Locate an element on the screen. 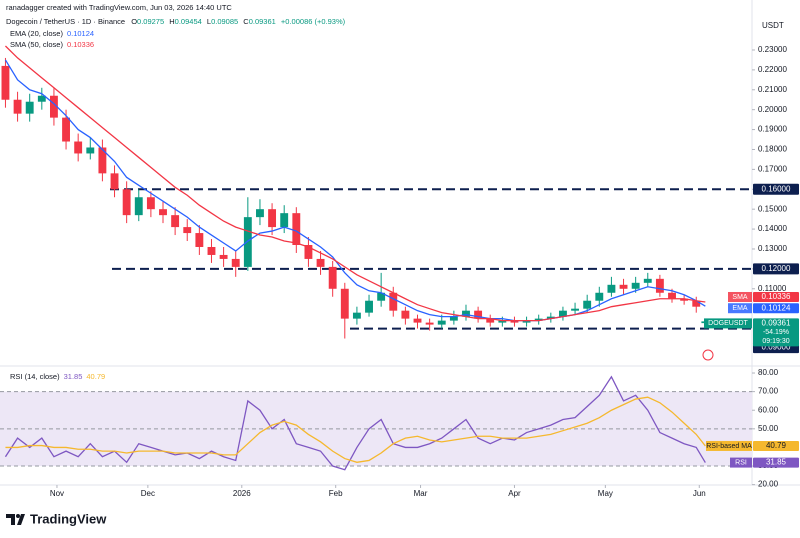 This screenshot has height=538, width=800. x-tick-label: Feb is located at coordinates (336, 493).